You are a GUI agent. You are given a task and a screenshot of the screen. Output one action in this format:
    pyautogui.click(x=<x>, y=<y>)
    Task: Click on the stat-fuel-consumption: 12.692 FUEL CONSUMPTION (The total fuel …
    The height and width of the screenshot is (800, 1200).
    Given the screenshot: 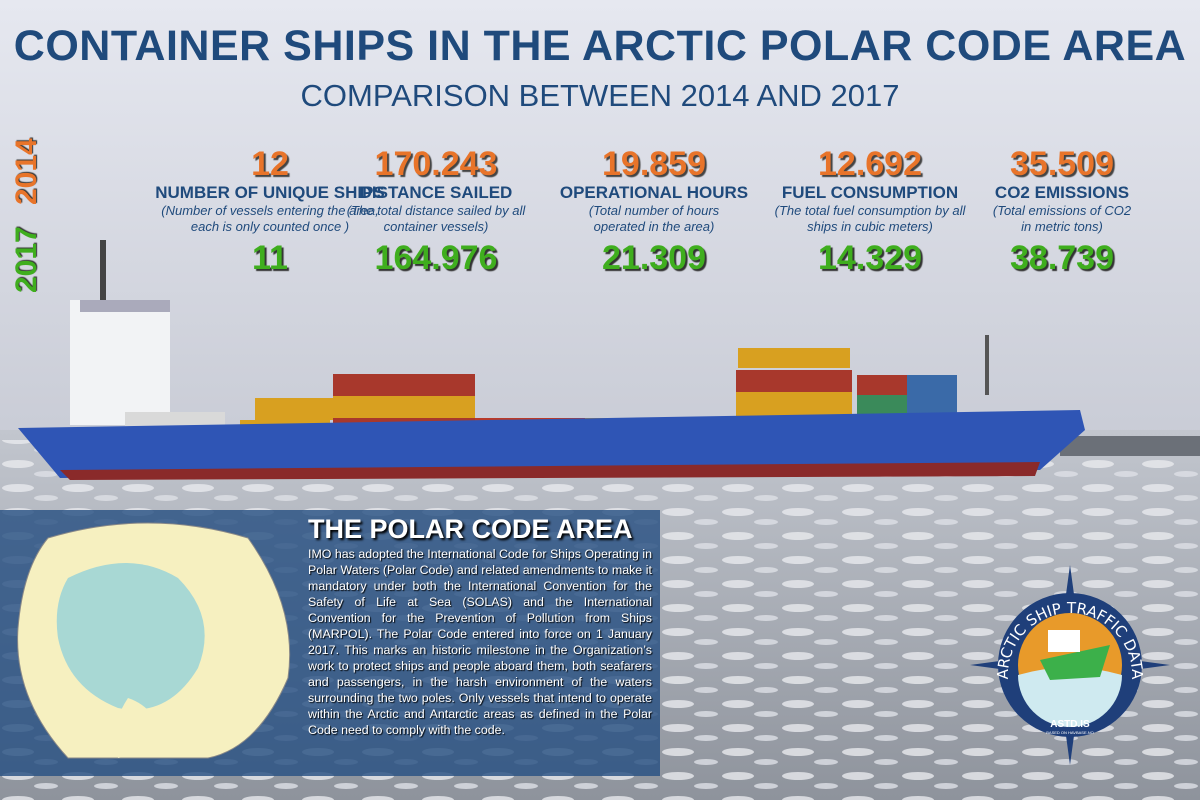 What is the action you would take?
    pyautogui.click(x=870, y=211)
    